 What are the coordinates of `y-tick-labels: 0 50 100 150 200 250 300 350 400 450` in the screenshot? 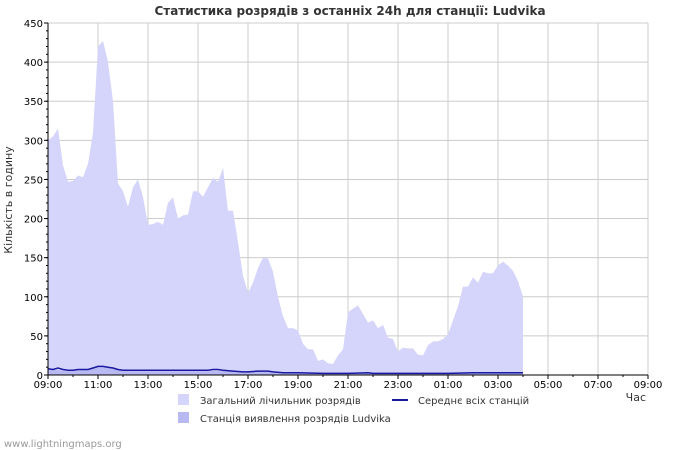 It's located at (33, 200).